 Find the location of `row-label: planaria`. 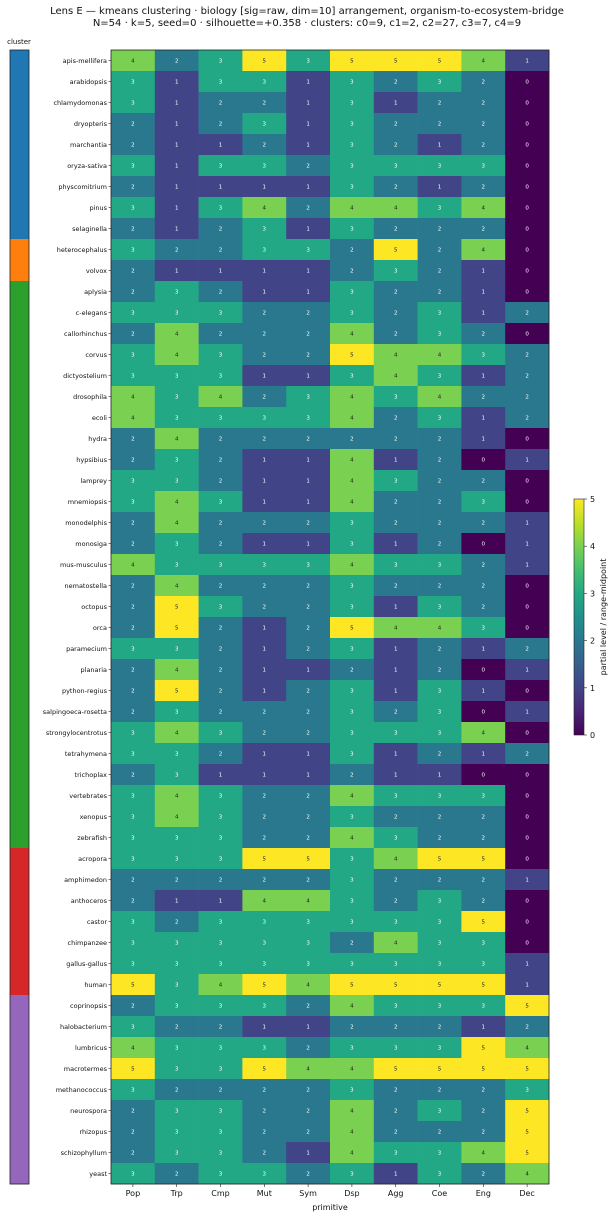

row-label: planaria is located at coordinates (94, 670).